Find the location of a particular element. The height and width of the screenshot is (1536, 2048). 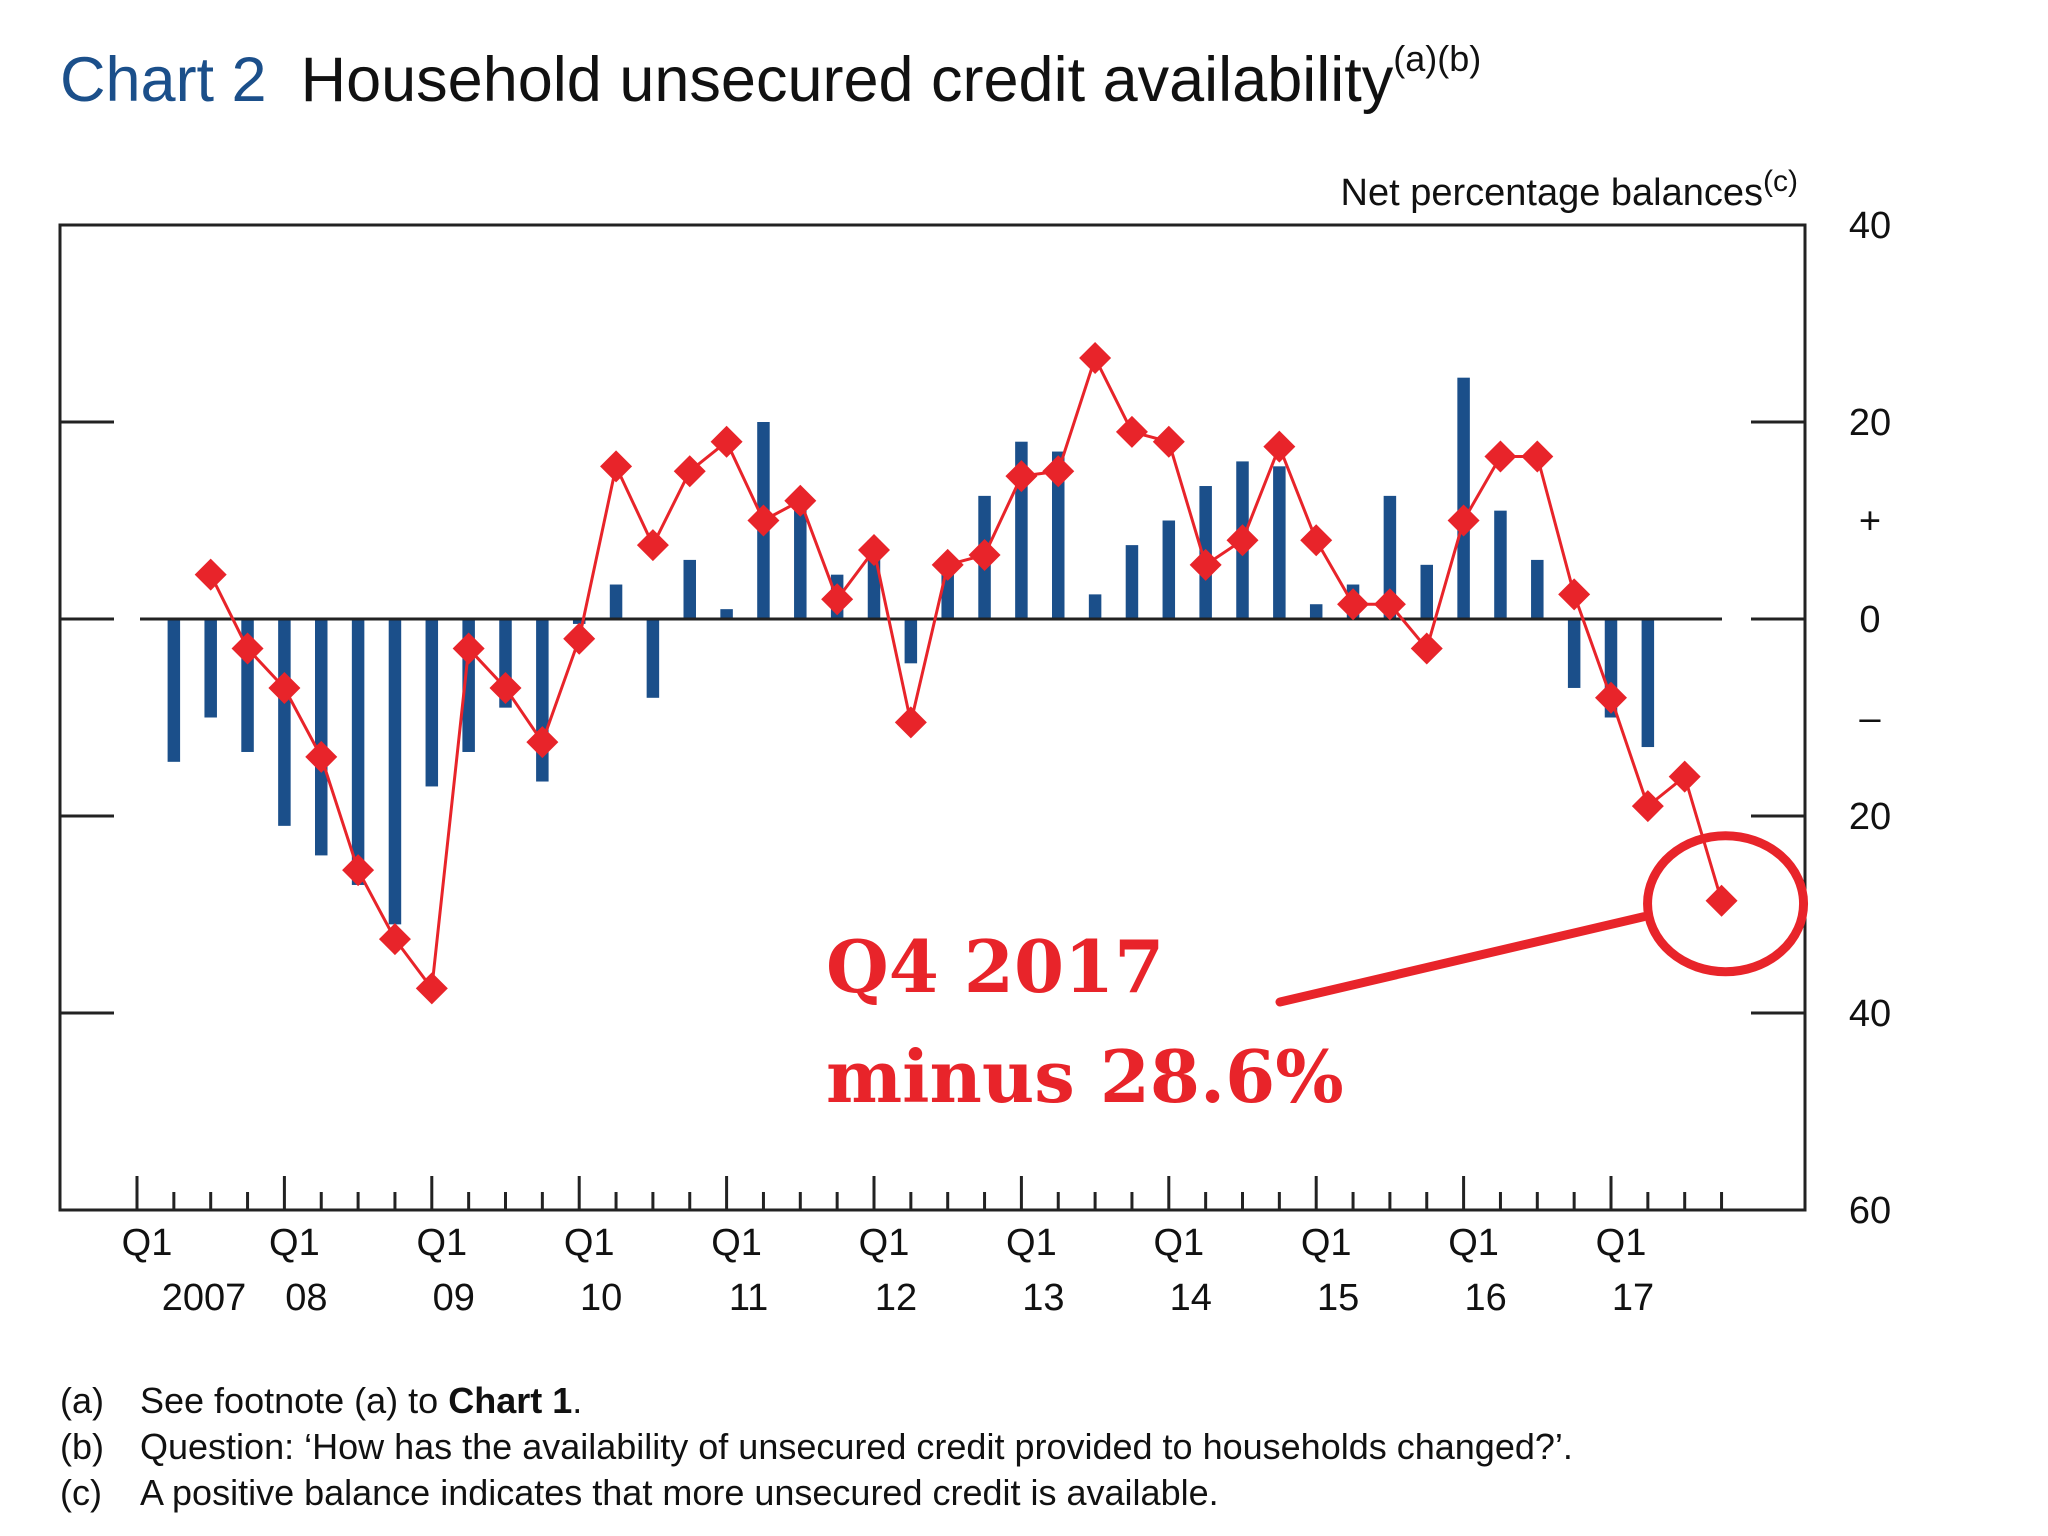

y-tick-label: – is located at coordinates (1870, 719).